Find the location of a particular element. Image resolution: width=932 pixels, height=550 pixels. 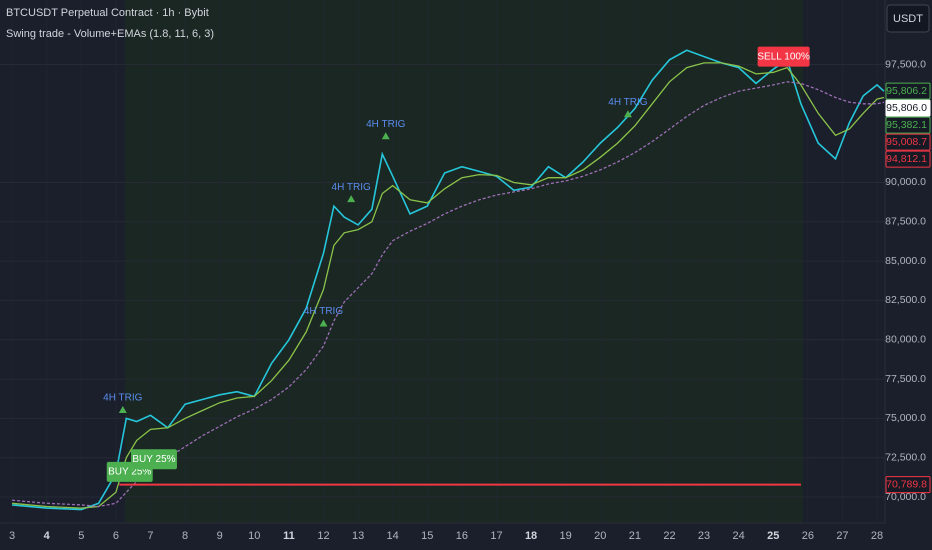

price-label: 95,008.7 is located at coordinates (906, 142).